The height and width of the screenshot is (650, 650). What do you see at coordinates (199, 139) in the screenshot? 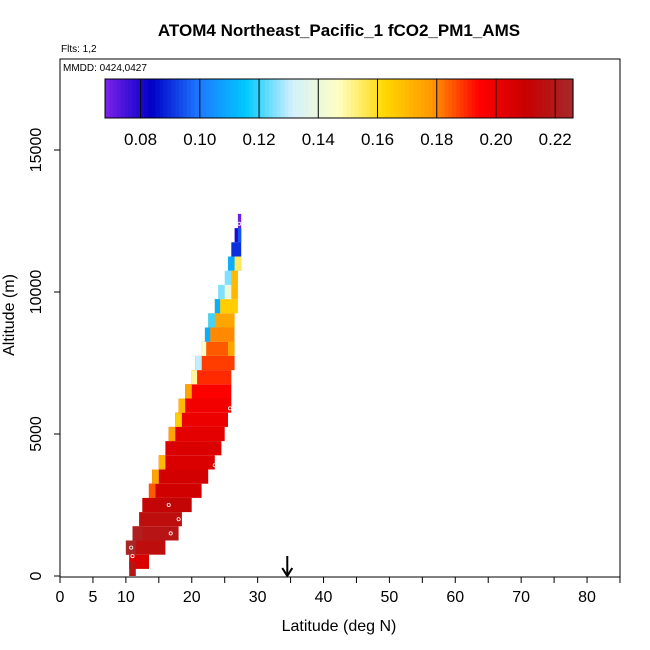
I see `colorbar-tick-label: 0.10` at bounding box center [199, 139].